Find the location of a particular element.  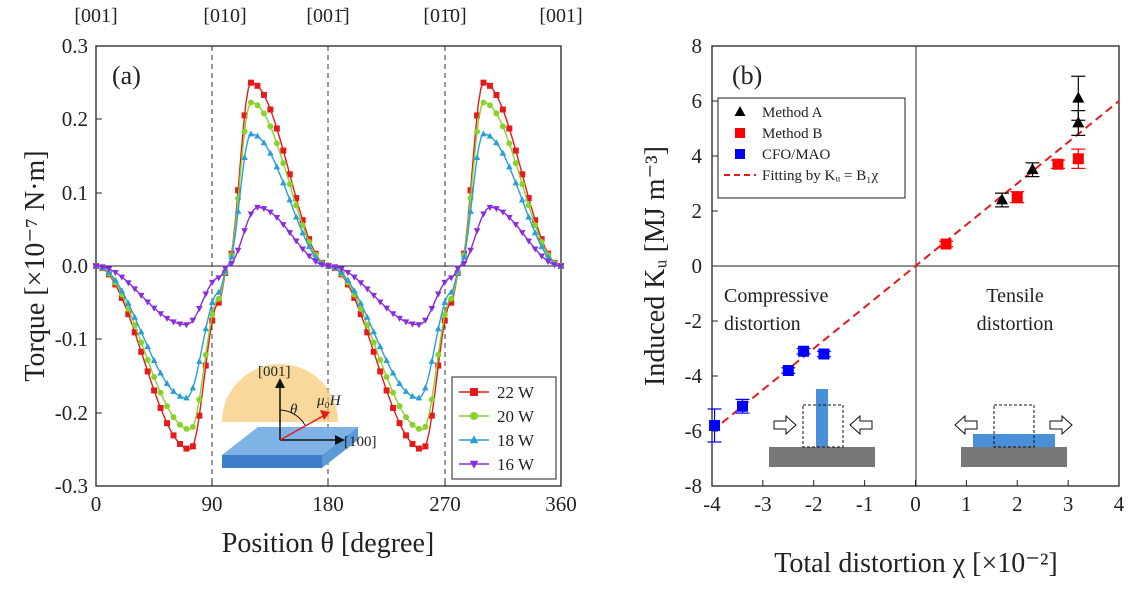

xtick-b: 4 is located at coordinates (1119, 504).